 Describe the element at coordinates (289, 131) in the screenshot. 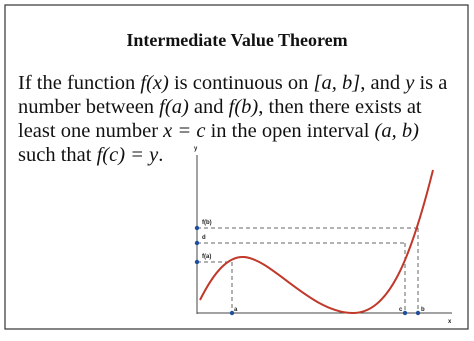

I see `text-run: in the open interval` at that location.